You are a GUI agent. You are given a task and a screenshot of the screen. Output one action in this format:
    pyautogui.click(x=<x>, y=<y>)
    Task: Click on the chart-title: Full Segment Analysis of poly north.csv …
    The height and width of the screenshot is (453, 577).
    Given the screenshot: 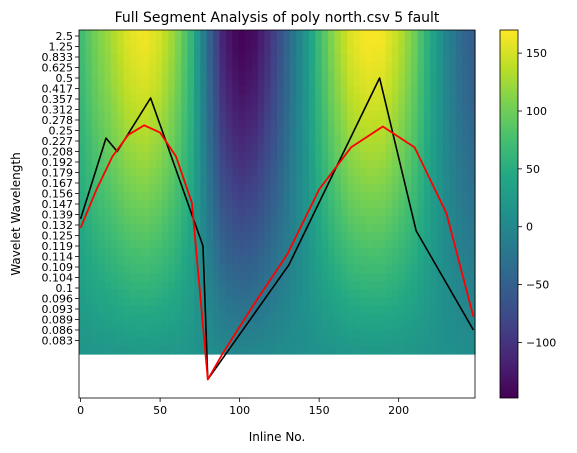 What is the action you would take?
    pyautogui.click(x=277, y=18)
    